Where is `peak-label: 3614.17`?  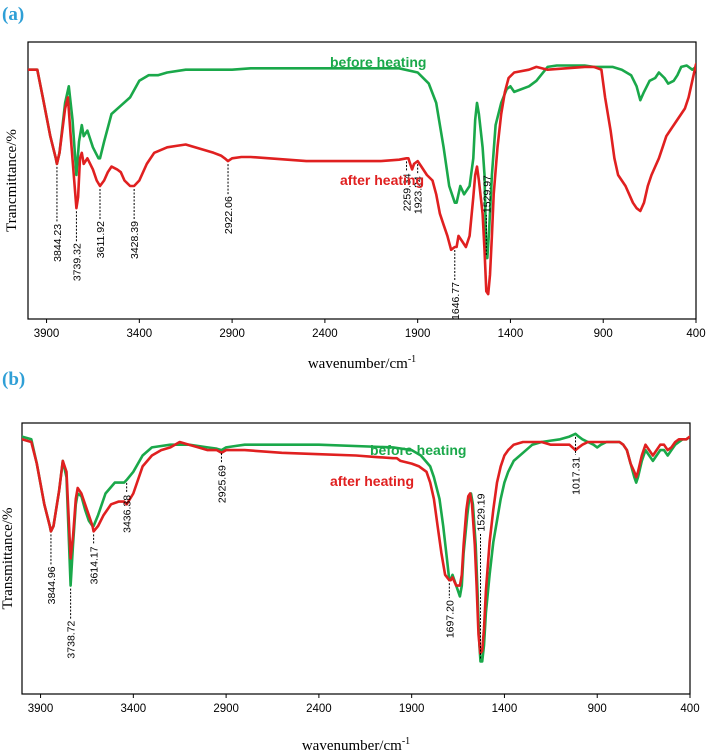 peak-label: 3614.17 is located at coordinates (95, 565).